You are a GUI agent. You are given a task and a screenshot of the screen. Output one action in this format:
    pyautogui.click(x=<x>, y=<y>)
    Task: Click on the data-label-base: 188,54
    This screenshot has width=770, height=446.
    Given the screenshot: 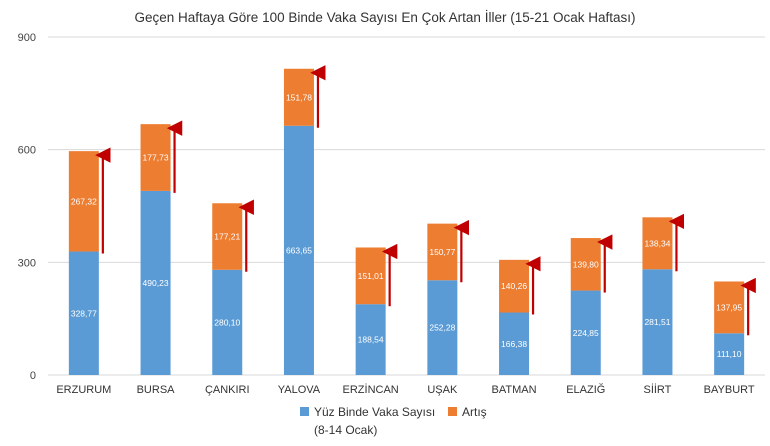 What is the action you would take?
    pyautogui.click(x=371, y=340)
    